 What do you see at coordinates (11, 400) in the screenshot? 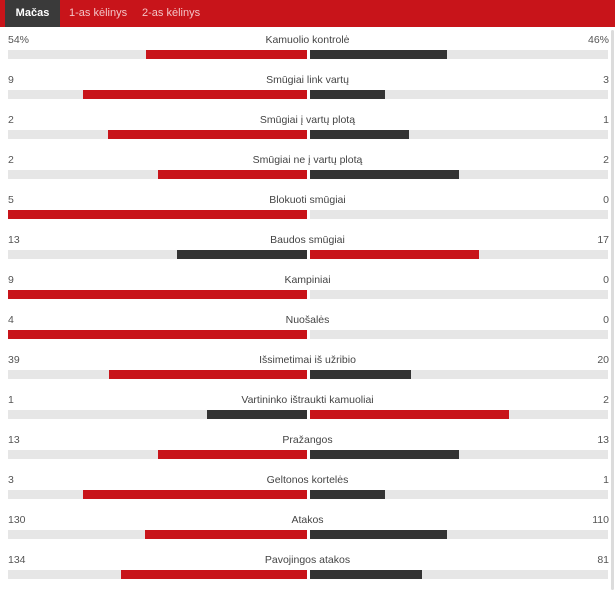
I see `home-value: 1` at bounding box center [11, 400].